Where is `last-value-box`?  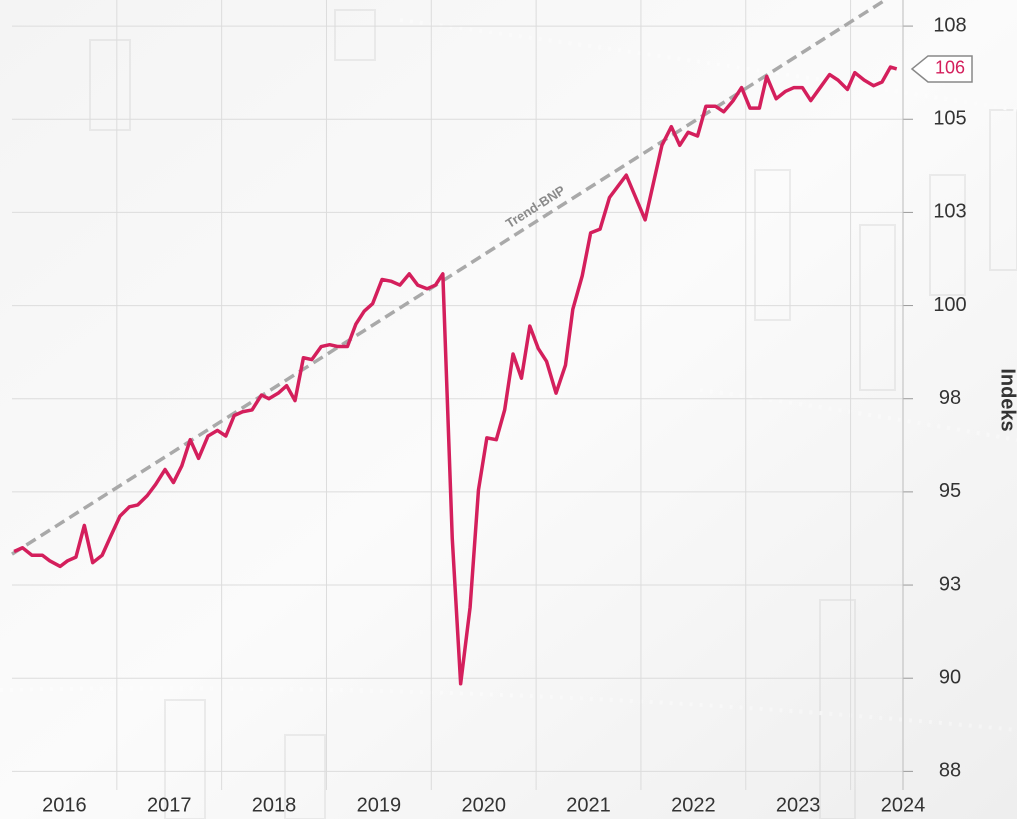 last-value-box is located at coordinates (941, 69).